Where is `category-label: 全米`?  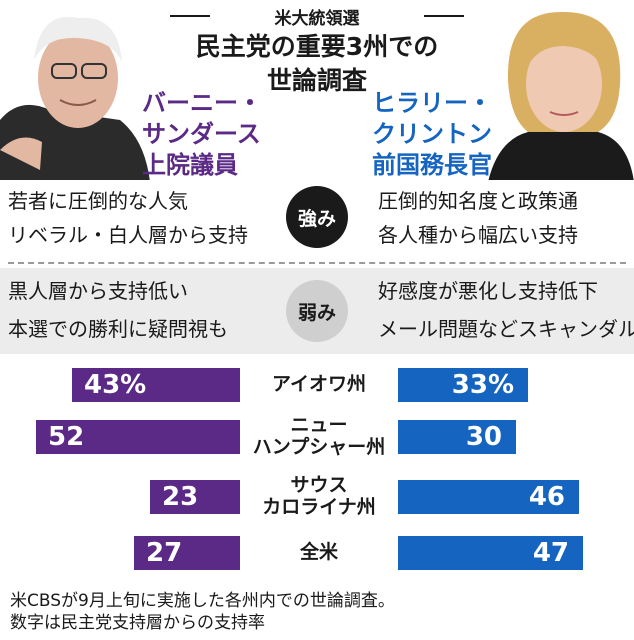
category-label: 全米 is located at coordinates (318, 552).